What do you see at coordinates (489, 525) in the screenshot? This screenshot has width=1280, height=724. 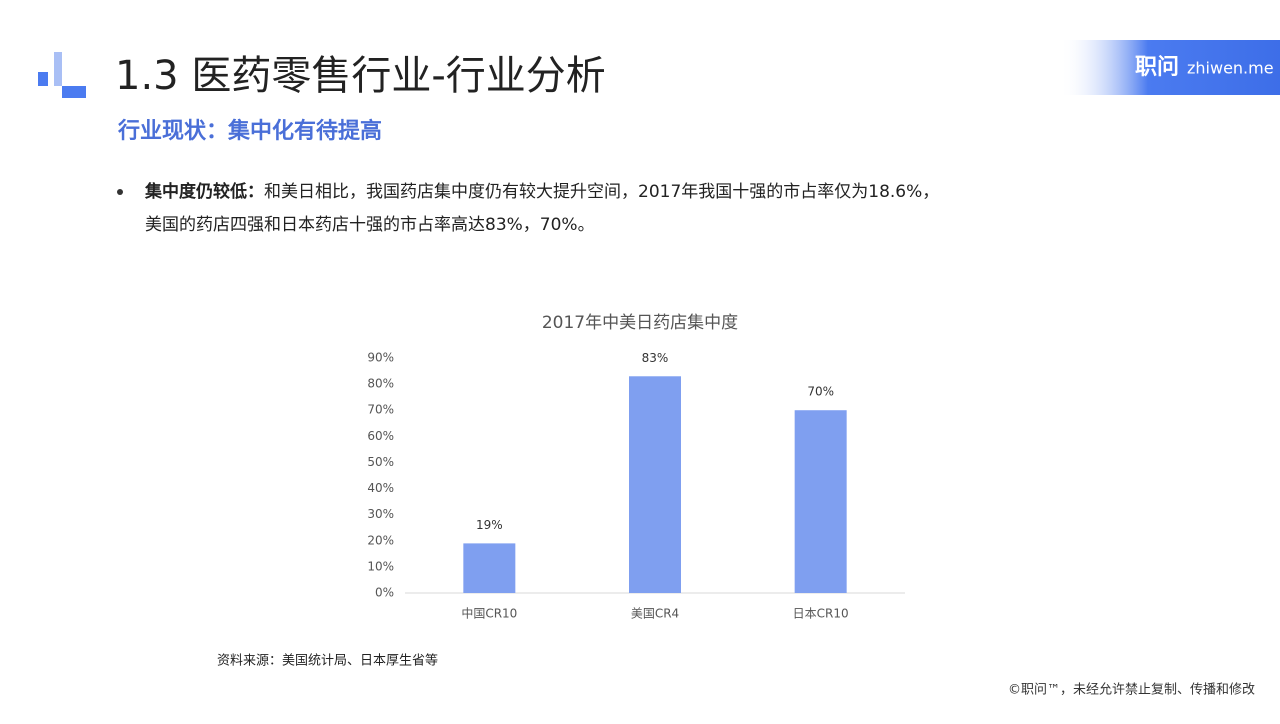 I see `data-label: 19%` at bounding box center [489, 525].